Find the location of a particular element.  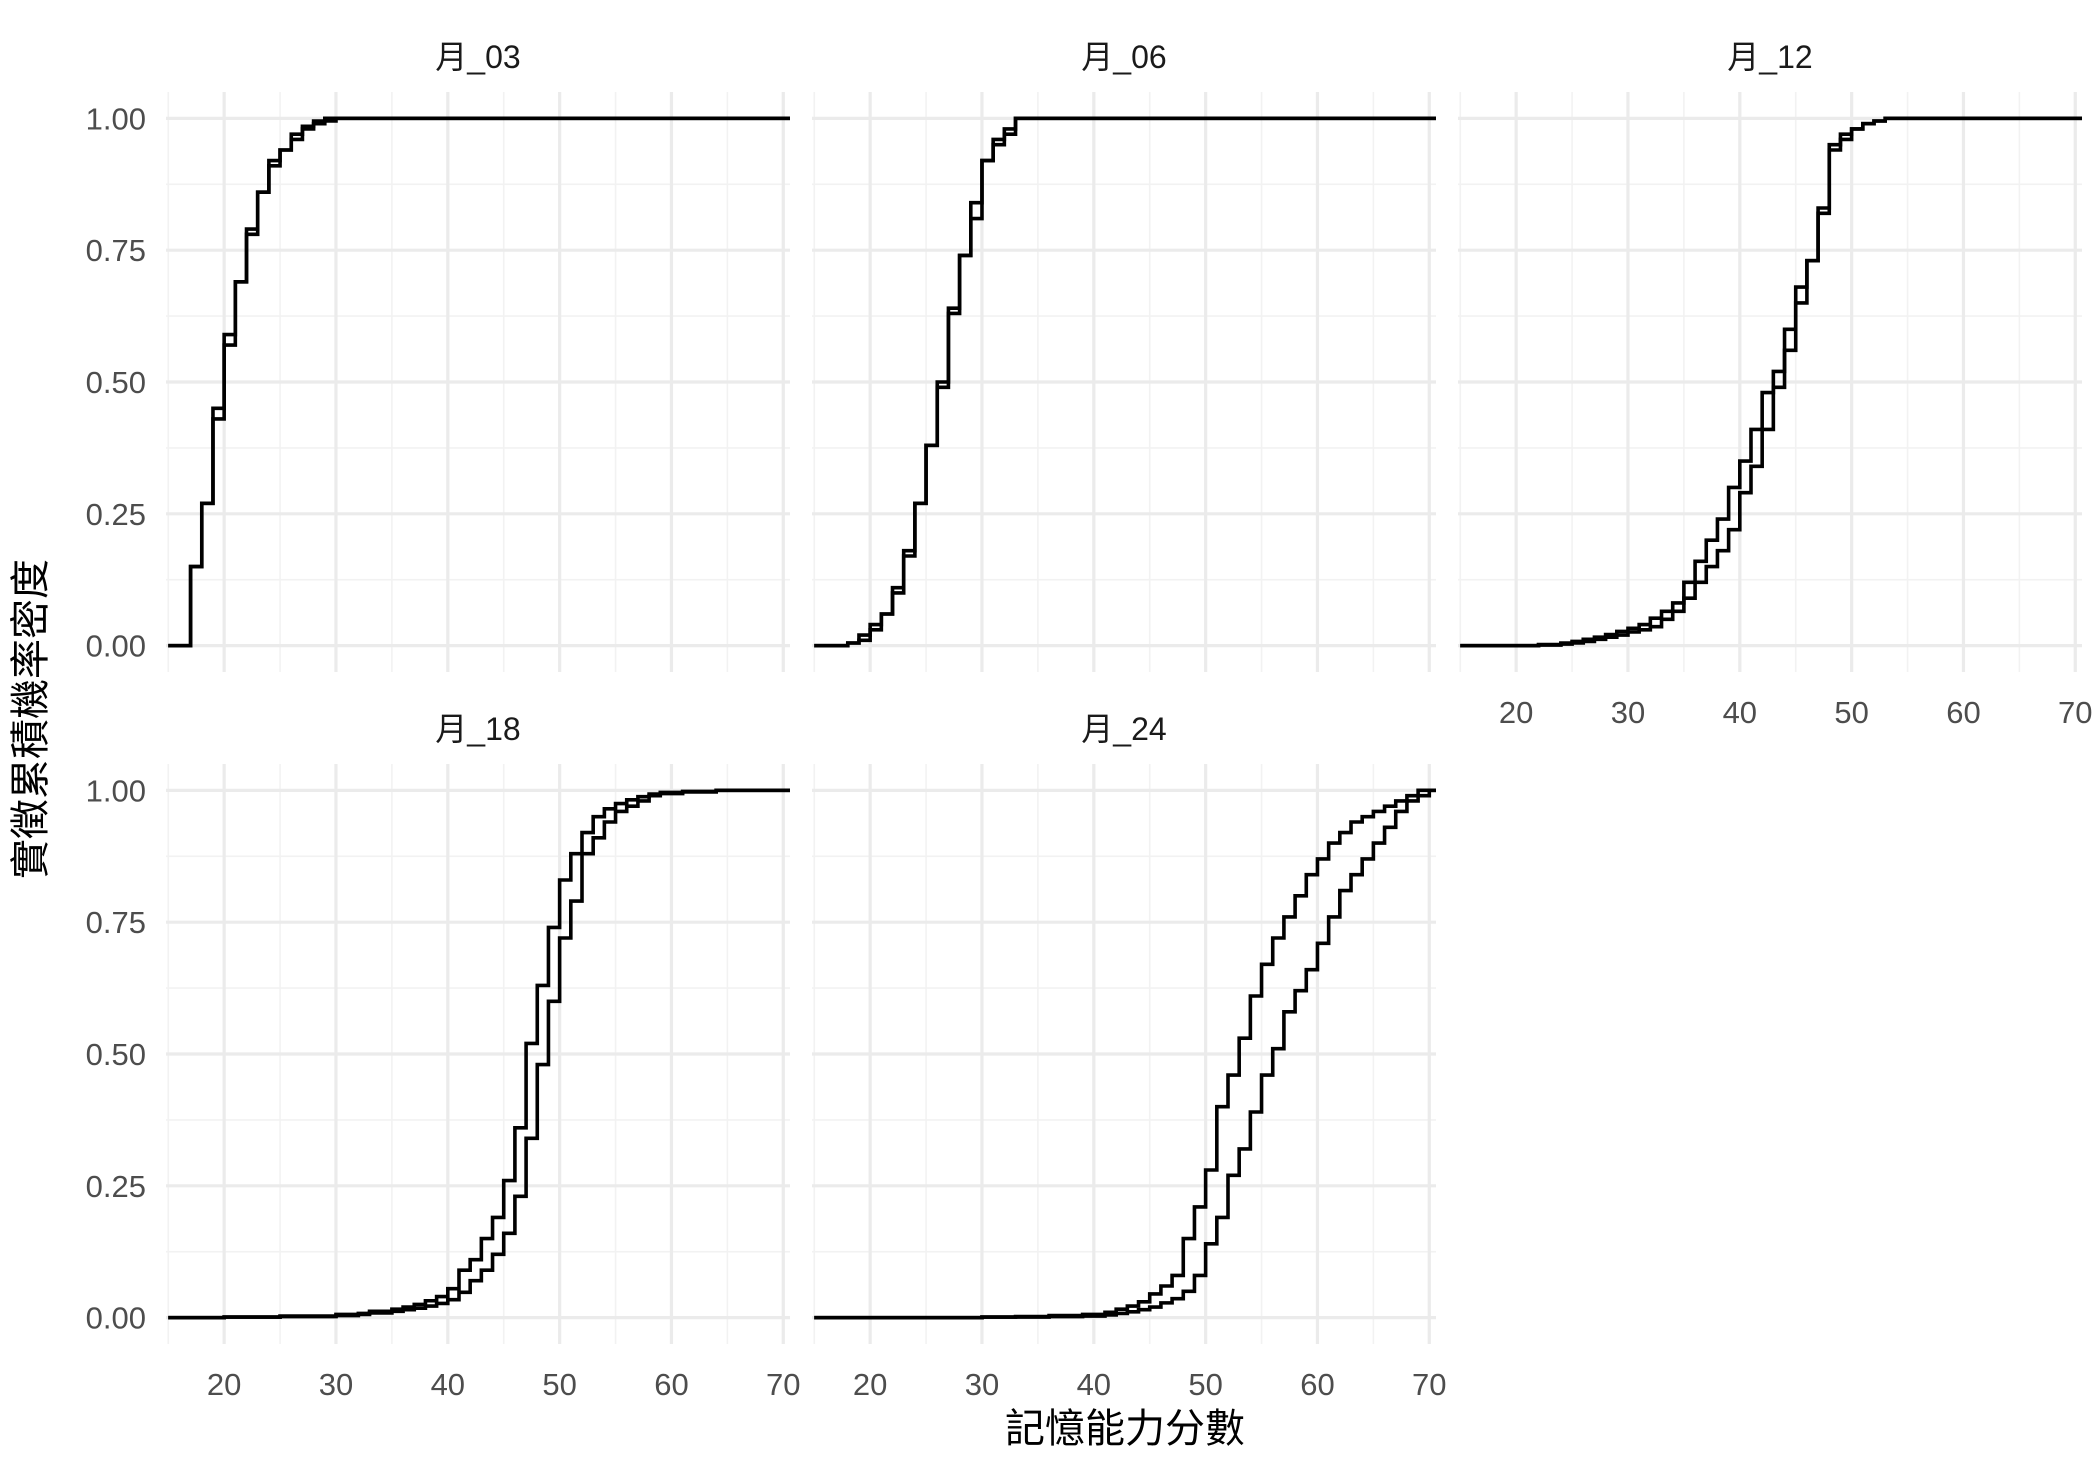

facet-panel-2: 月_06 is located at coordinates (1124, 355).